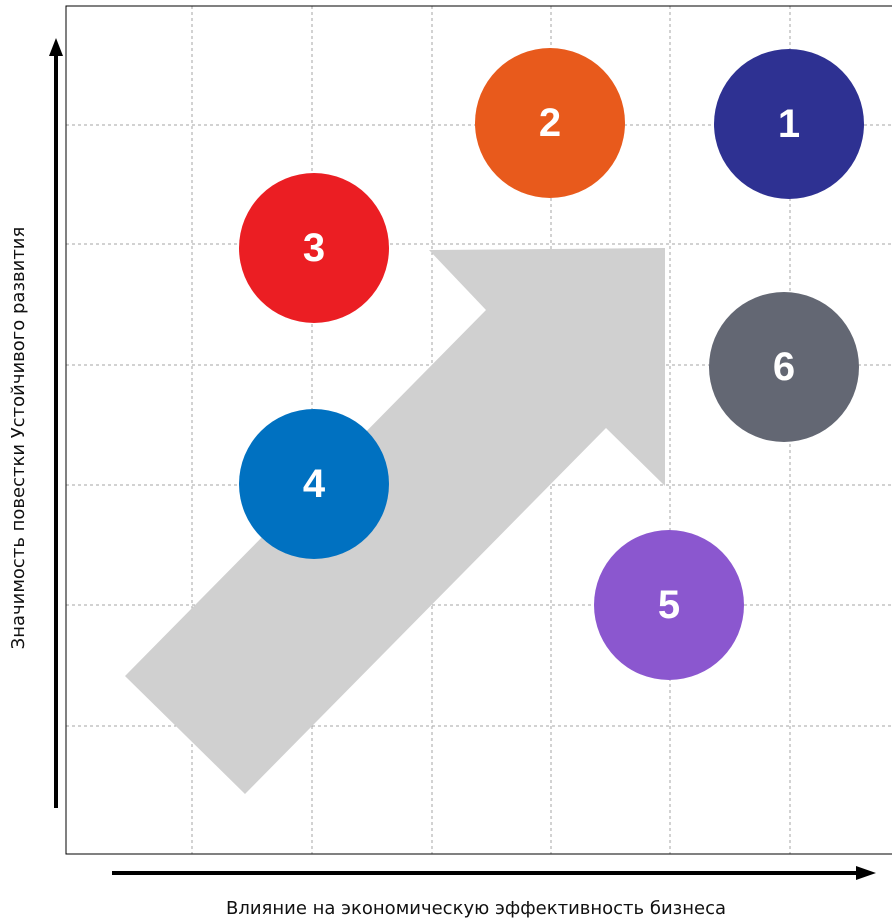  I want to click on bubble-1: 1, so click(789, 124).